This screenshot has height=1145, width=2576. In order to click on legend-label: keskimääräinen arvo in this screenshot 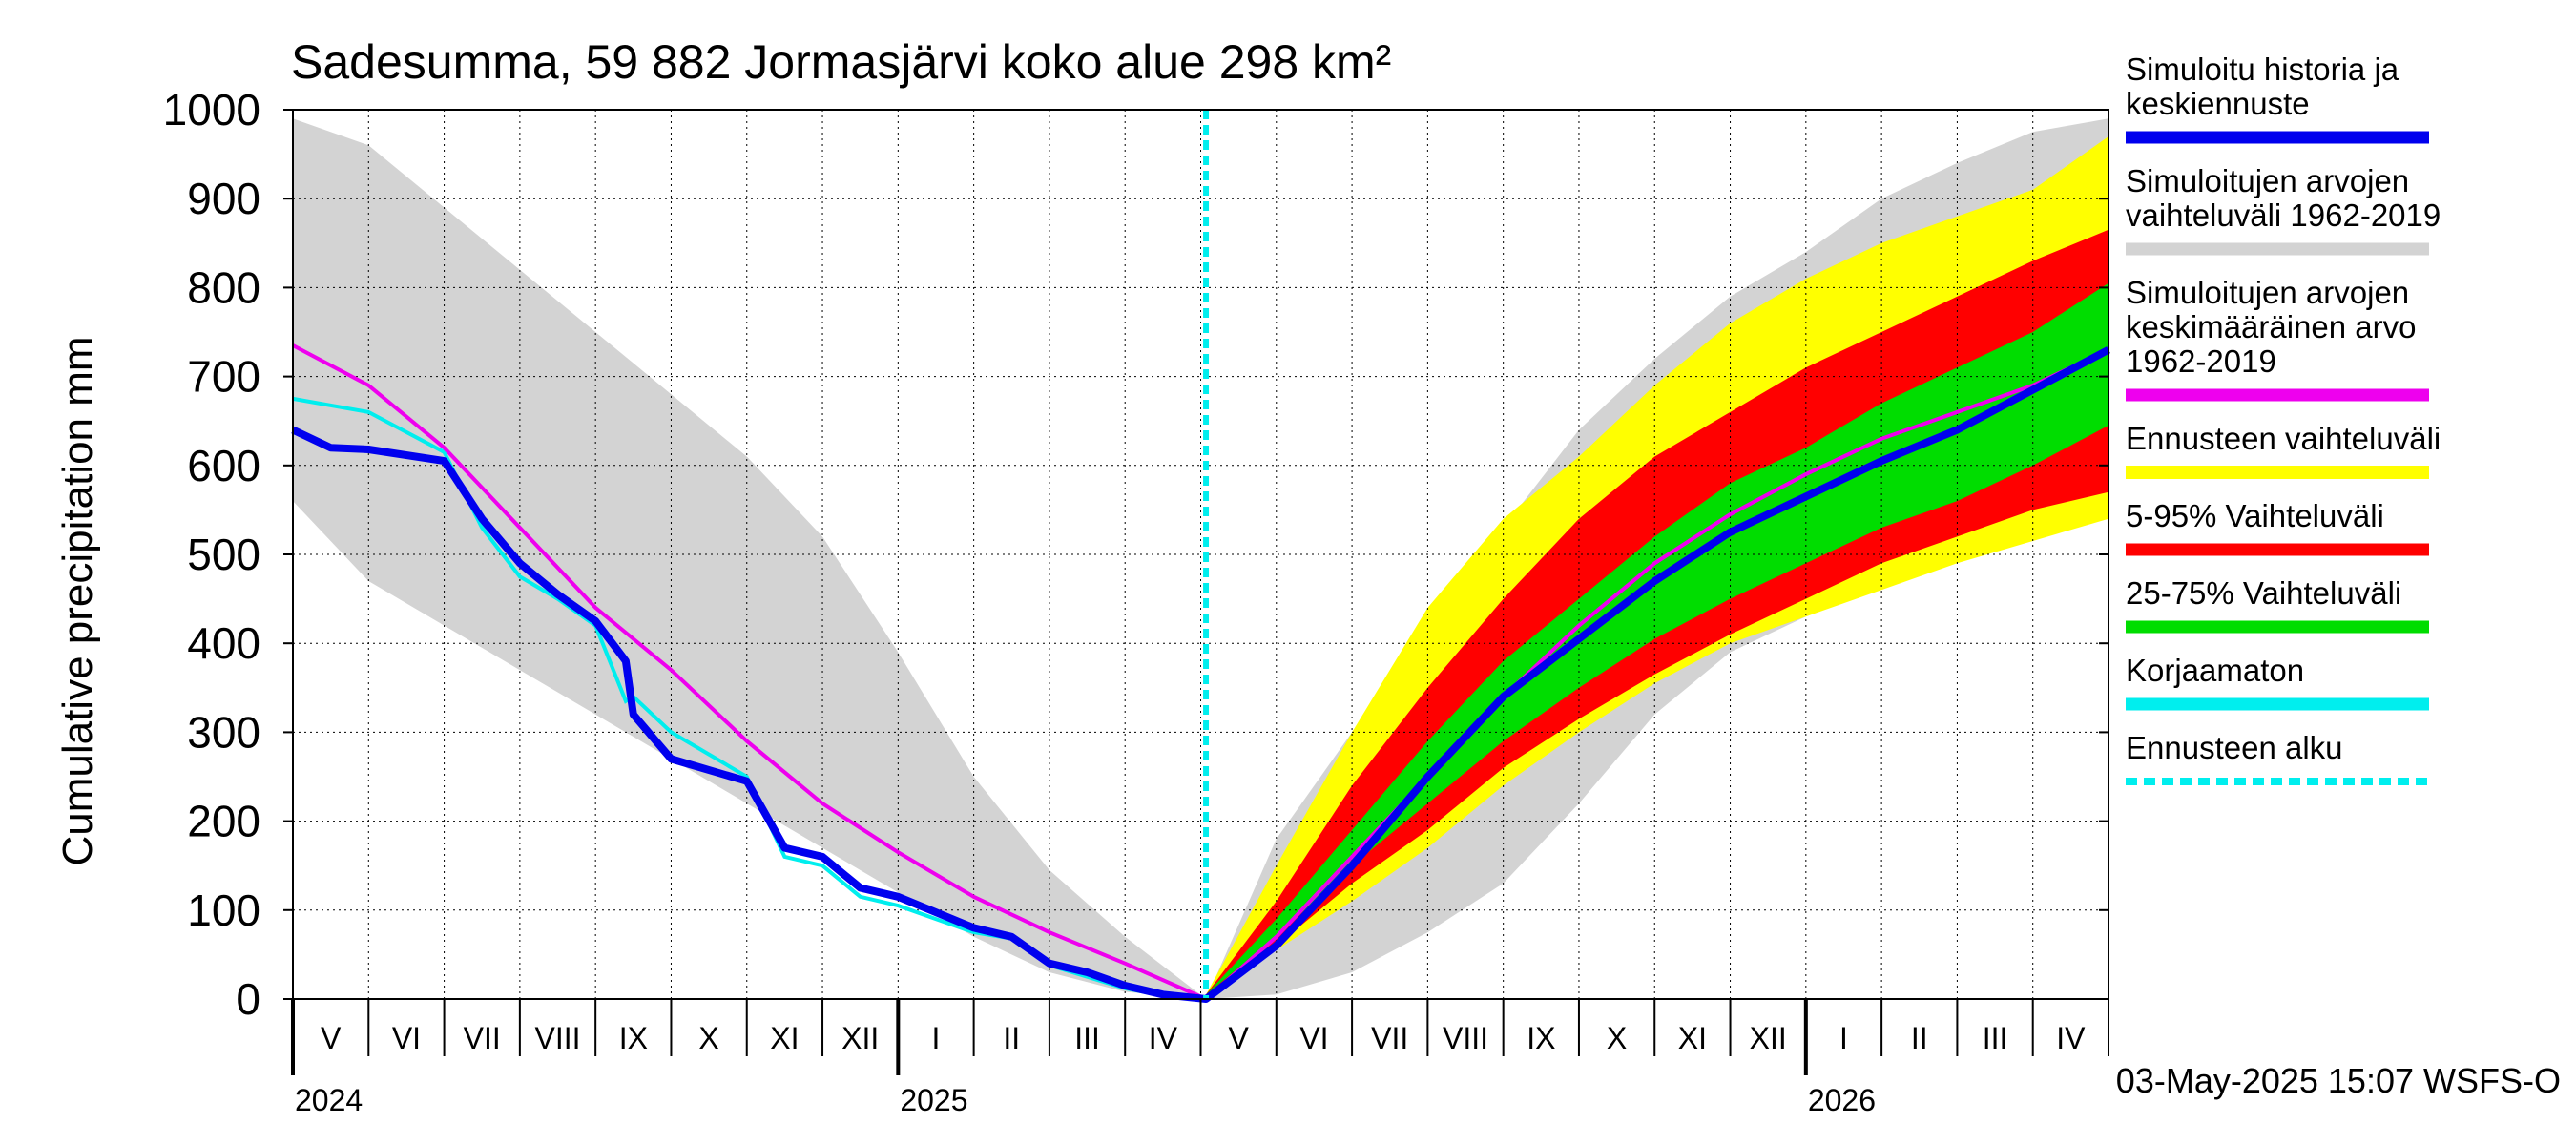, I will do `click(2271, 326)`.